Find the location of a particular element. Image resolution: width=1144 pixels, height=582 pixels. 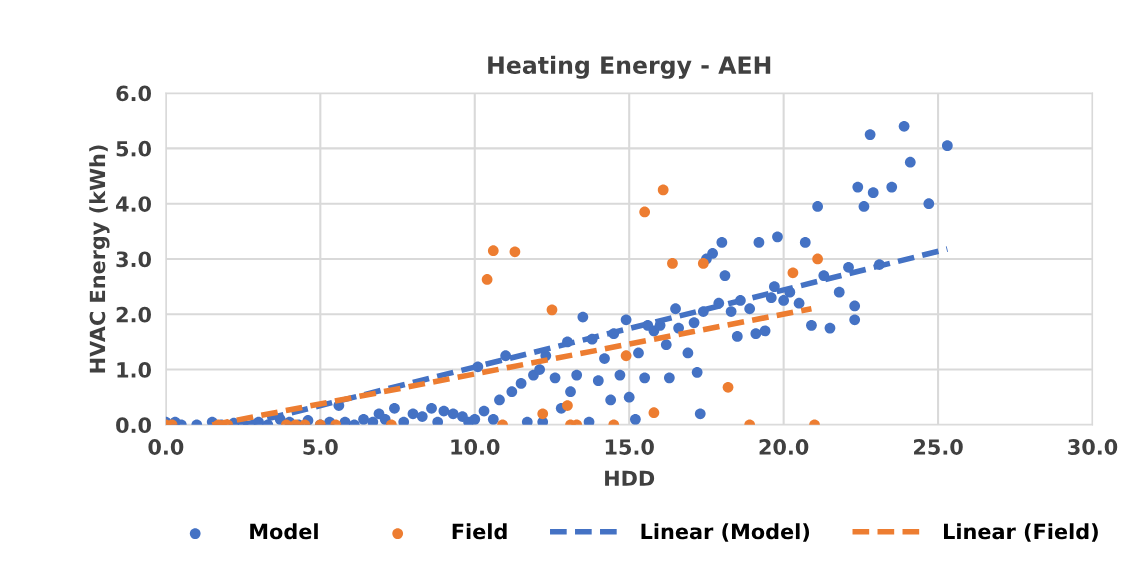

x-axis-title: HDD is located at coordinates (630, 478).